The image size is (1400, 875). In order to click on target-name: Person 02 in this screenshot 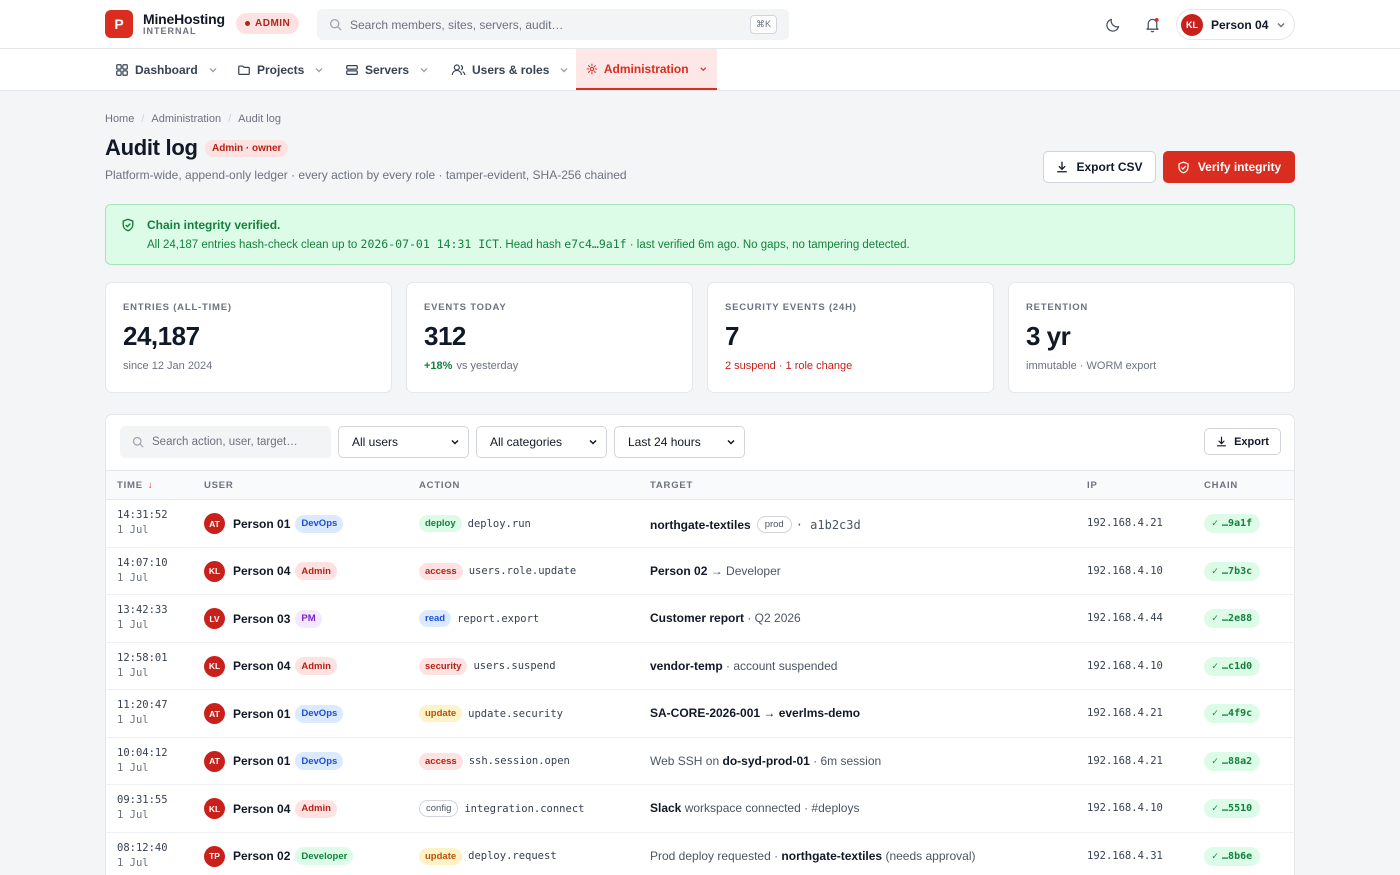, I will do `click(679, 570)`.